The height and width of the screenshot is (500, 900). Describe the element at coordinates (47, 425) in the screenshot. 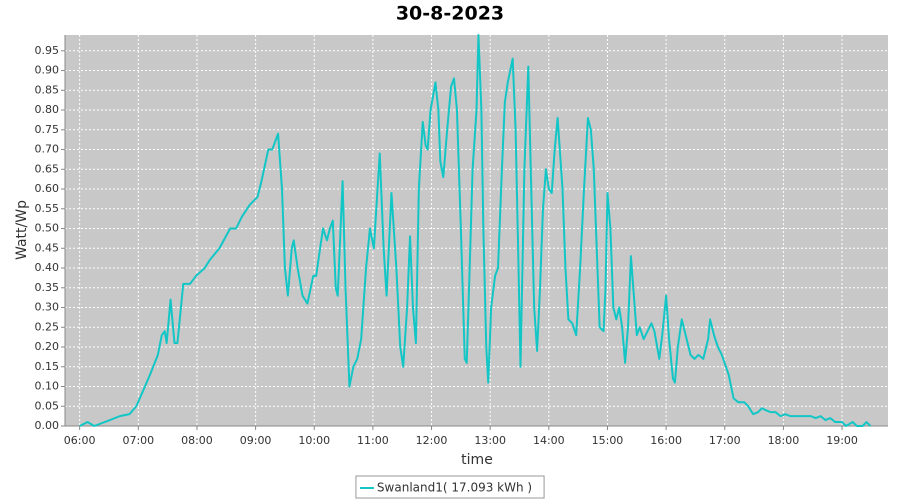

I see `y-tick-label: 0.00` at that location.